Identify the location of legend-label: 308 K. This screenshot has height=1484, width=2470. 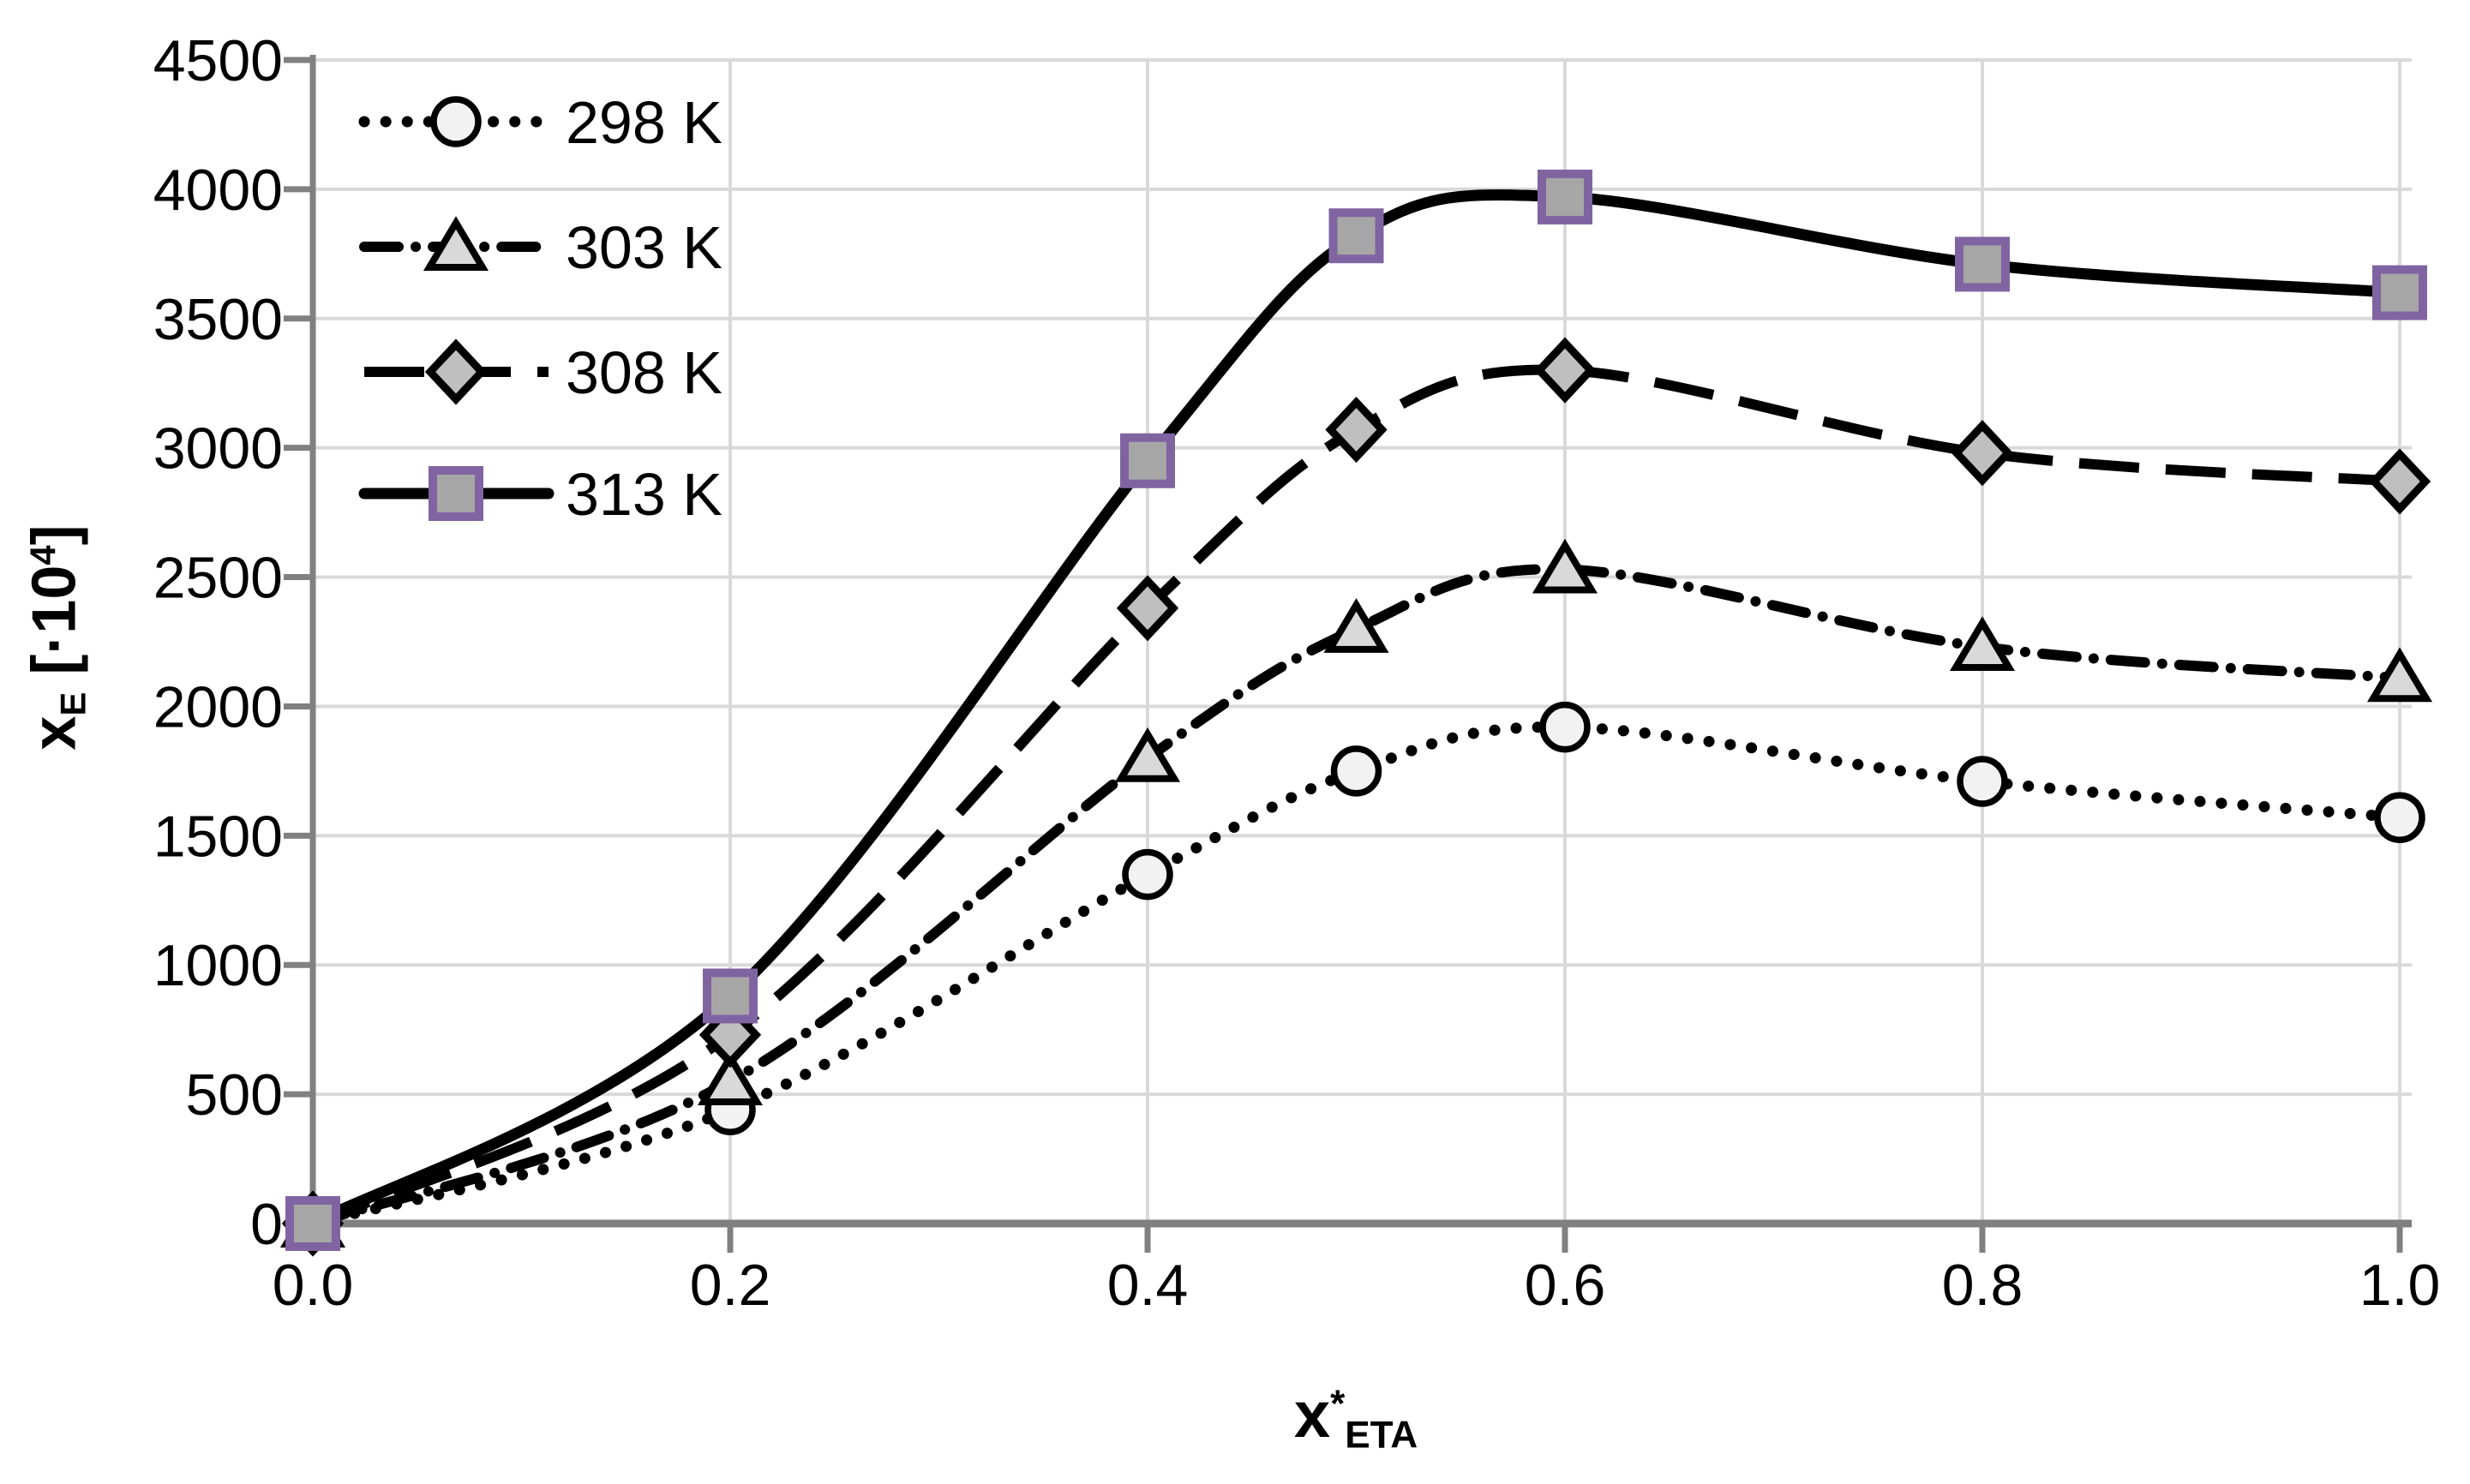
(644, 372).